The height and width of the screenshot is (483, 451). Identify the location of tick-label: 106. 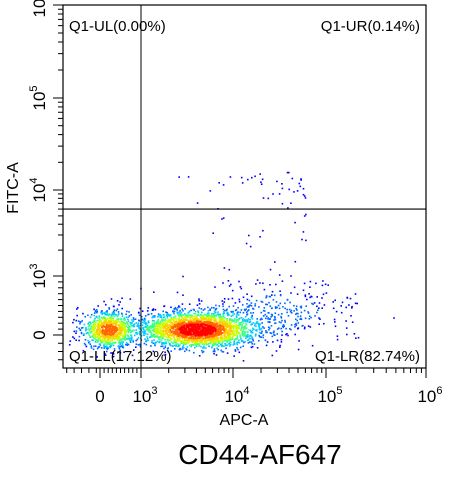
(38, 9).